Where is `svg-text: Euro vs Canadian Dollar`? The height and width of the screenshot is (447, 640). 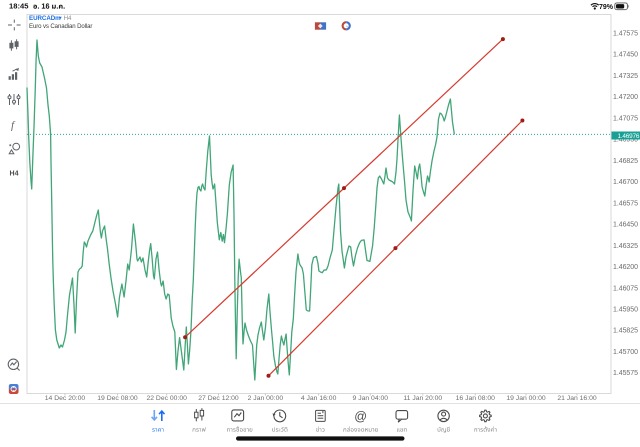 svg-text: Euro vs Canadian Dollar is located at coordinates (60, 26).